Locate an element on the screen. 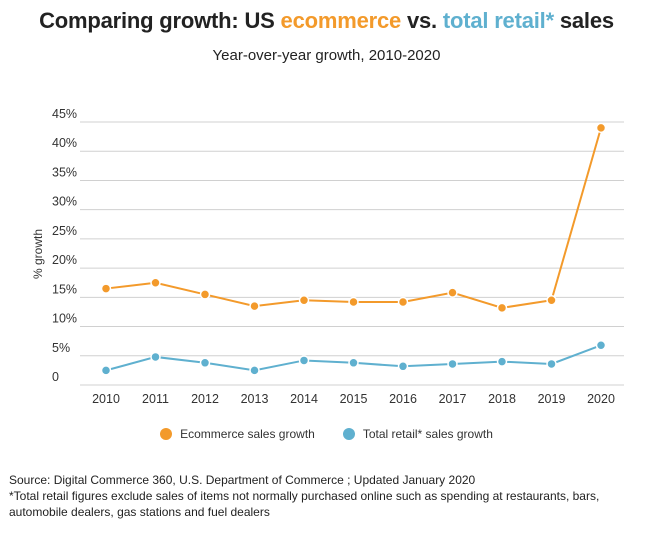 Image resolution: width=653 pixels, height=544 pixels. legend-item-retail: Total retail* sales growth is located at coordinates (417, 434).